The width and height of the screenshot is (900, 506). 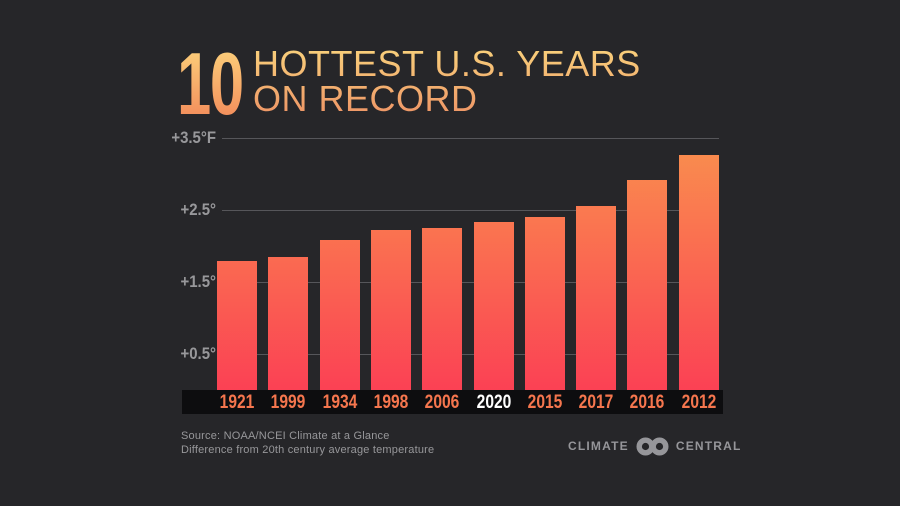 What do you see at coordinates (699, 402) in the screenshot?
I see `year-label-2012: 2012` at bounding box center [699, 402].